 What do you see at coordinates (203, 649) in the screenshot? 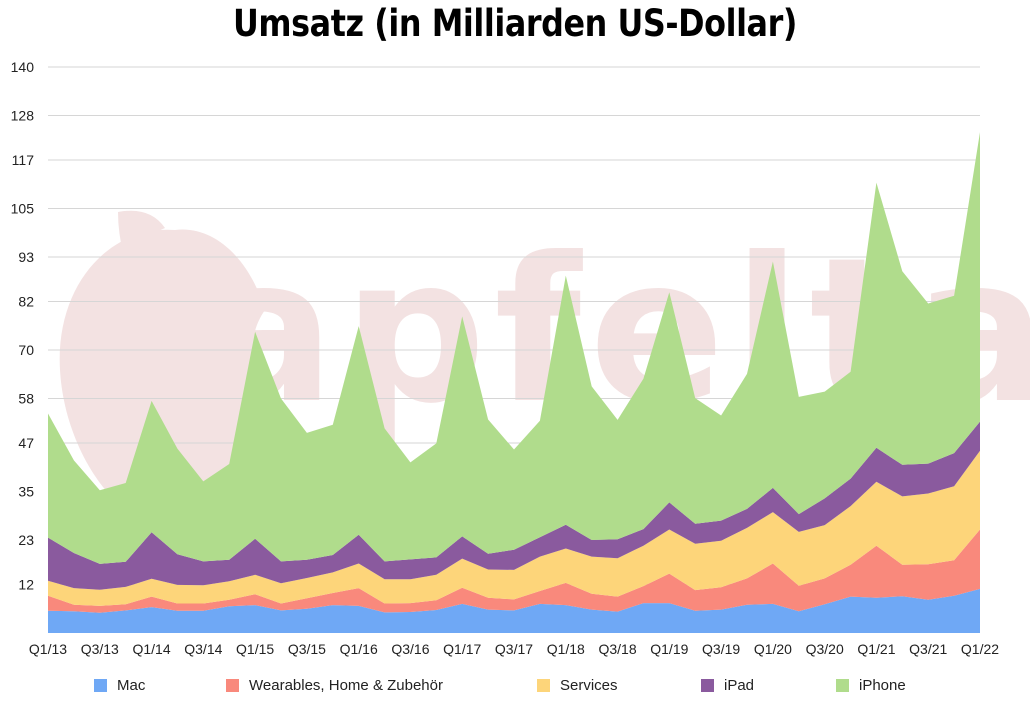
I see `x-tick-label: Q3/14` at bounding box center [203, 649].